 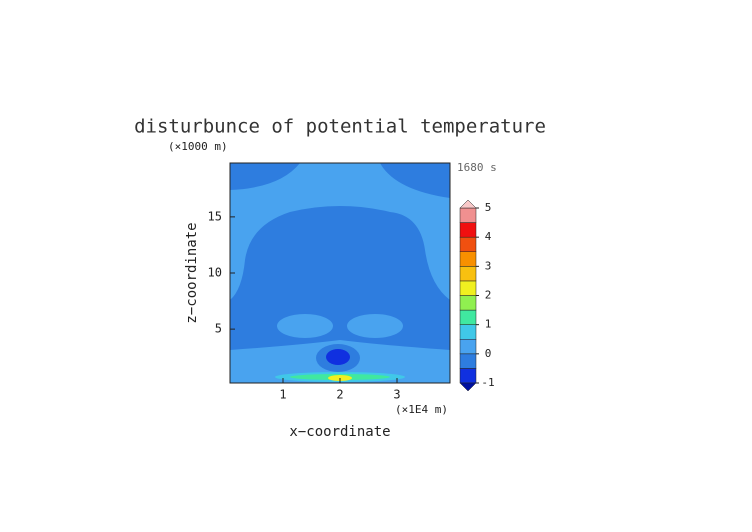 I want to click on colorbar-tick-label: 2, so click(x=488, y=295).